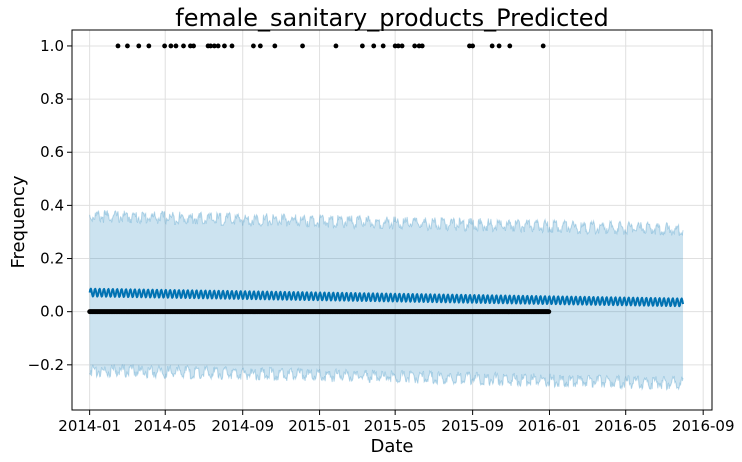  Describe the element at coordinates (549, 312) in the screenshot. I see `observed-point-zero` at that location.